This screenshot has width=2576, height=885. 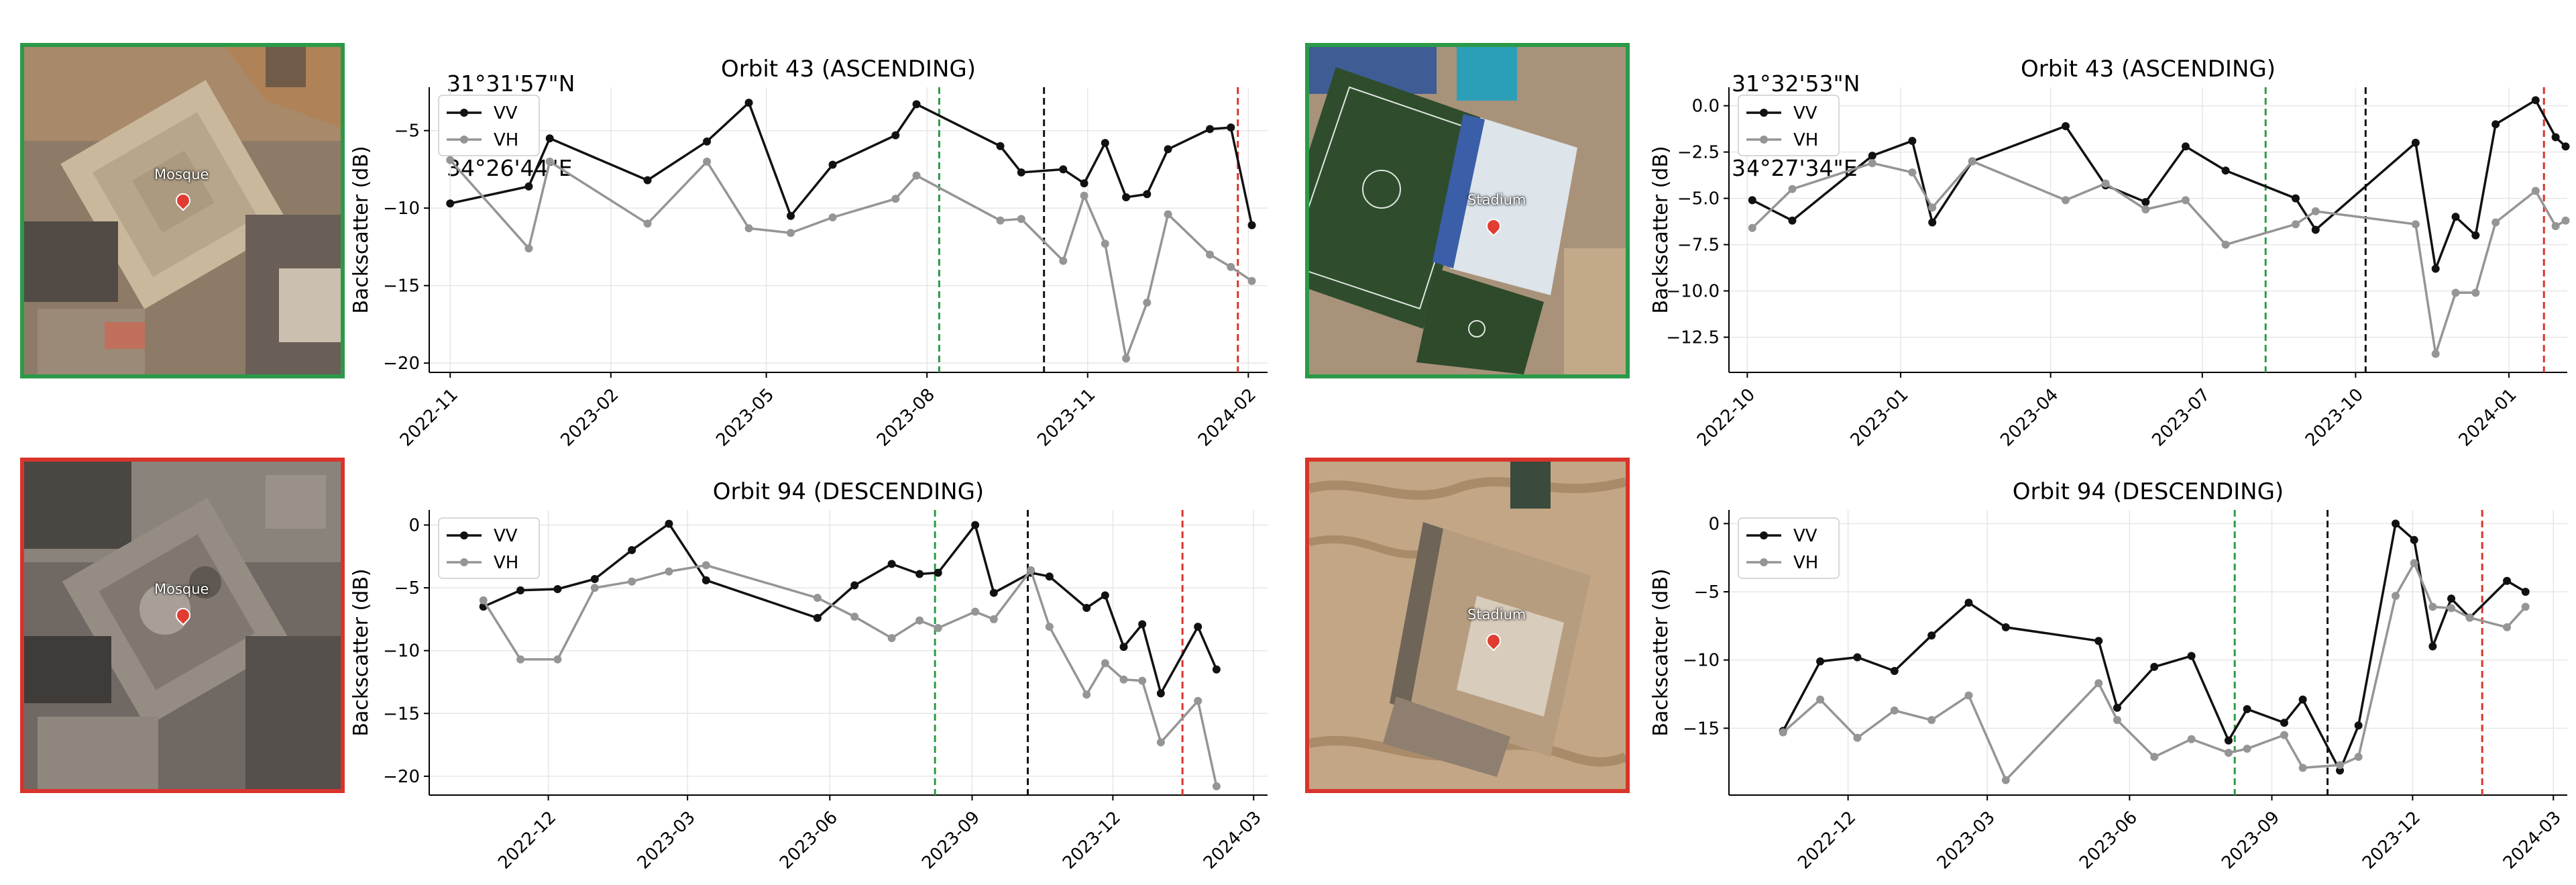 What do you see at coordinates (1496, 200) in the screenshot?
I see `map-label: Stadium` at bounding box center [1496, 200].